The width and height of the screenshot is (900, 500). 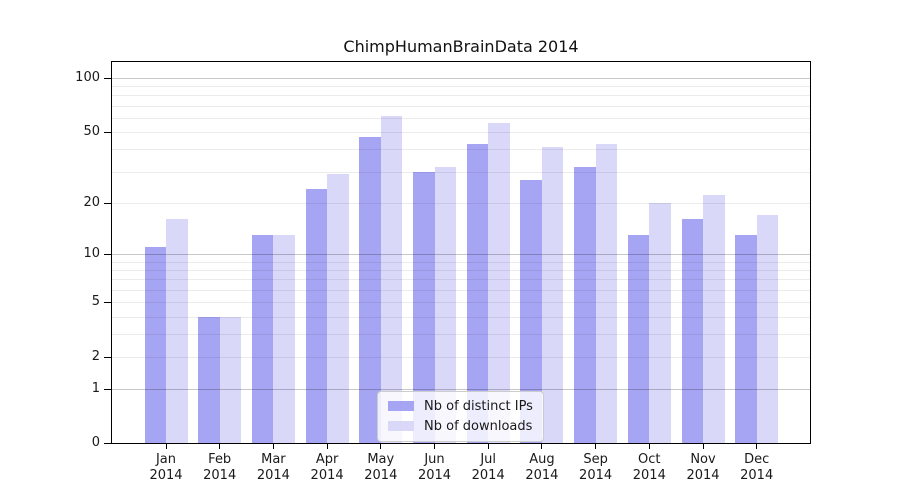 I want to click on bar-ips-dec-2014, so click(x=746, y=338).